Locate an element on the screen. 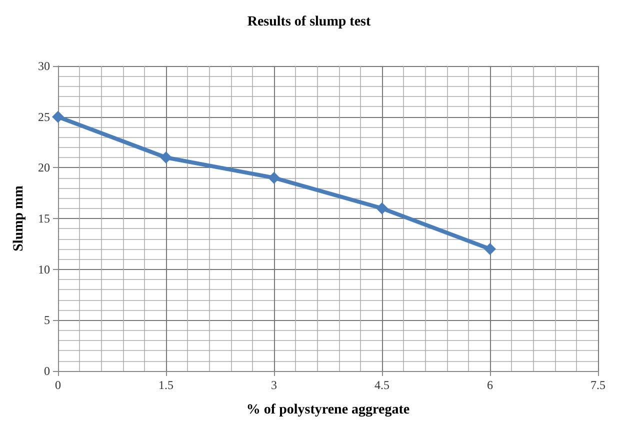 This screenshot has height=441, width=618. y-tick-label: 10 is located at coordinates (44, 269).